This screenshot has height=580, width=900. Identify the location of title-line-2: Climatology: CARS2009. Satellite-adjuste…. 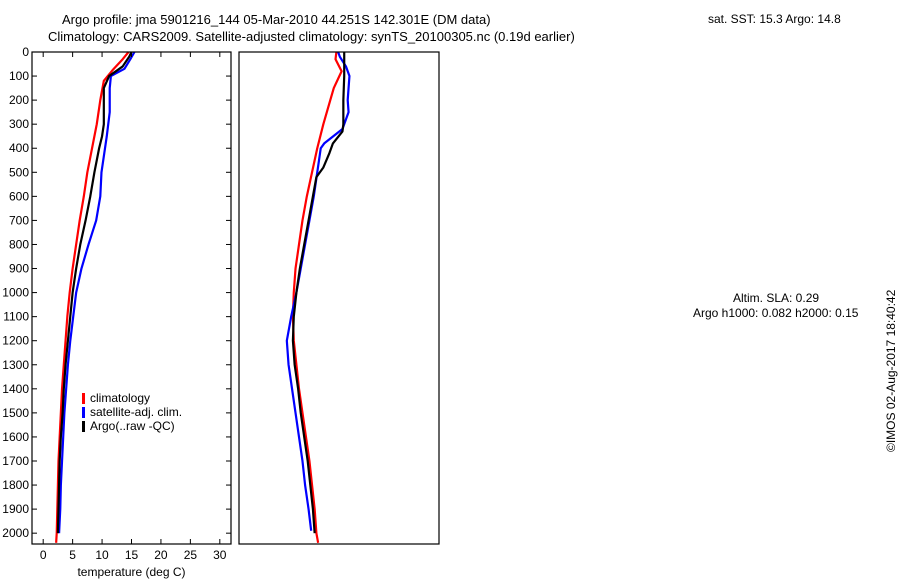
(311, 36).